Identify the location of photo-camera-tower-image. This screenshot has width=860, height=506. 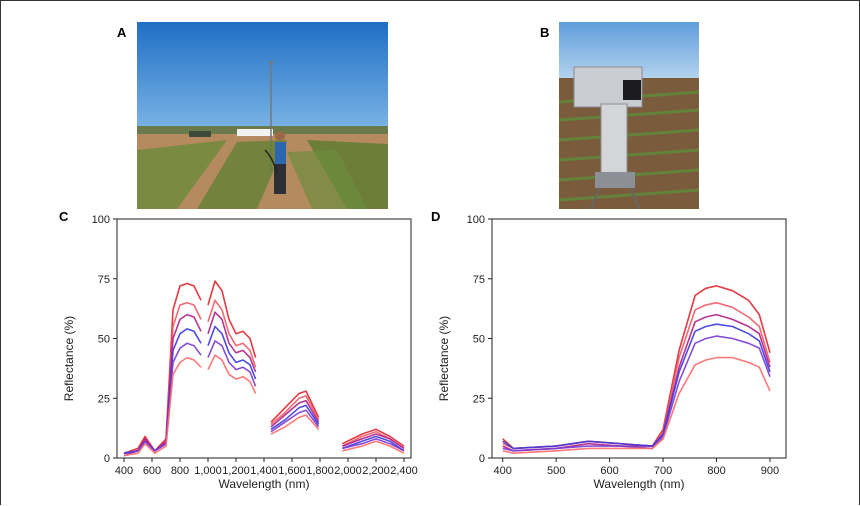
(629, 115).